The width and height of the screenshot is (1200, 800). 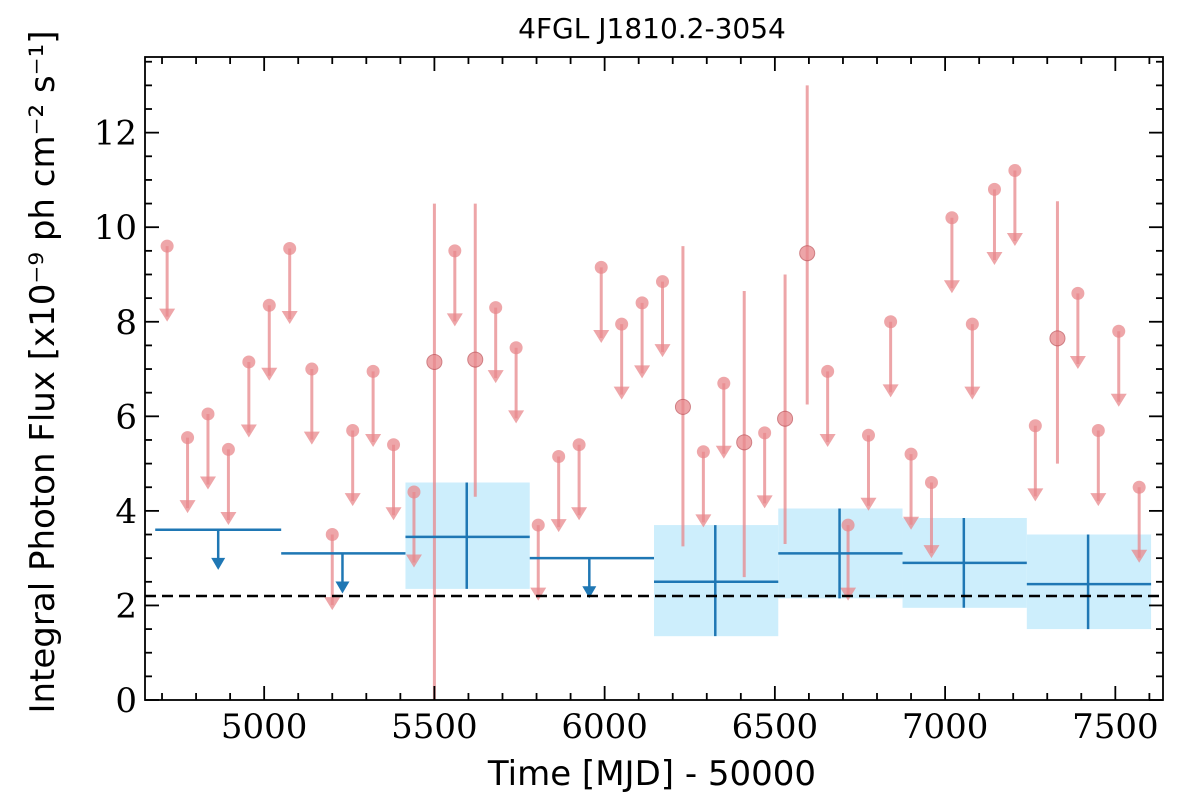 I want to click on x-tick-label: 5500, so click(x=434, y=727).